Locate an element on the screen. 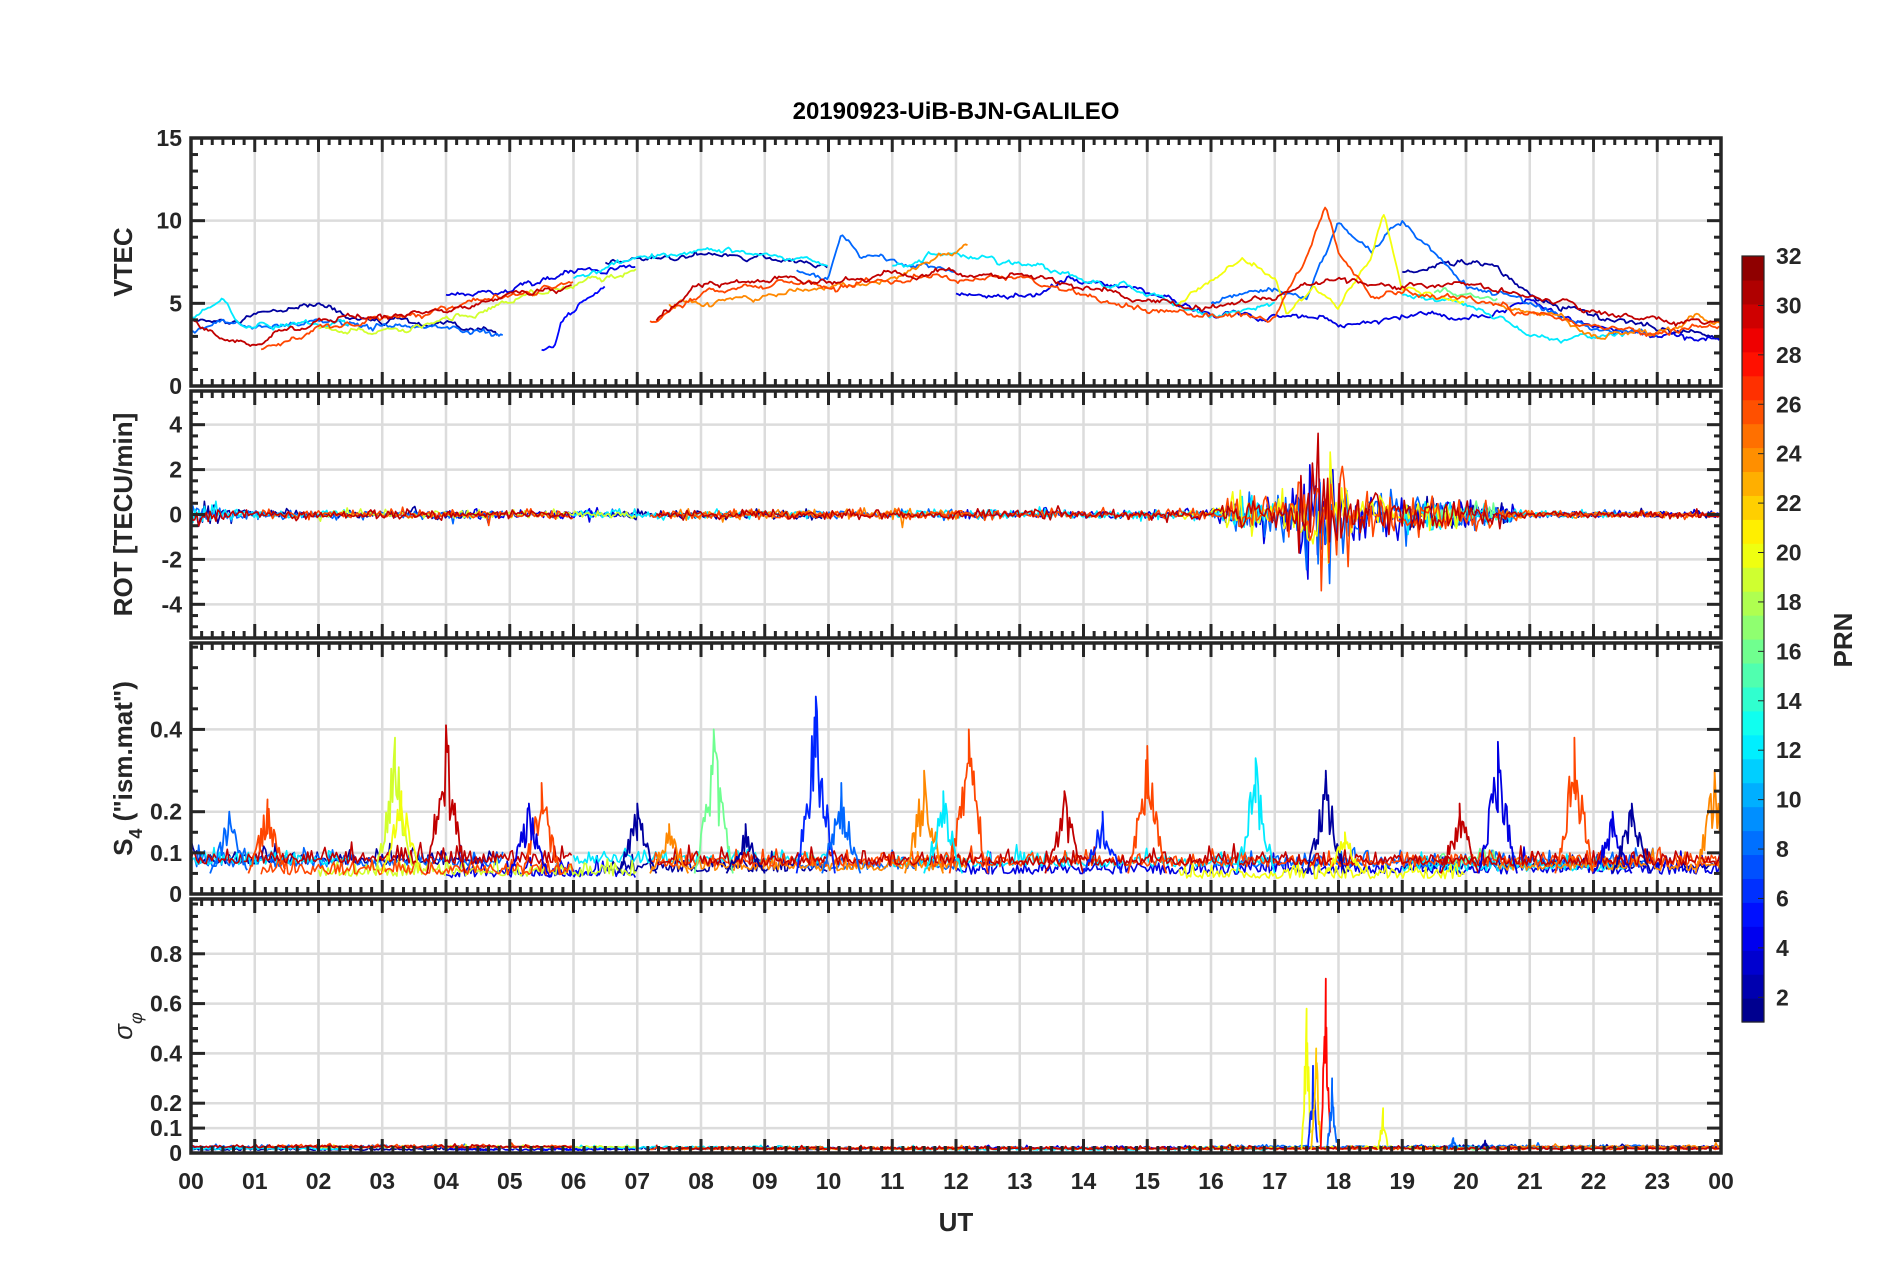  x-tick-label: 20 is located at coordinates (1466, 1181).